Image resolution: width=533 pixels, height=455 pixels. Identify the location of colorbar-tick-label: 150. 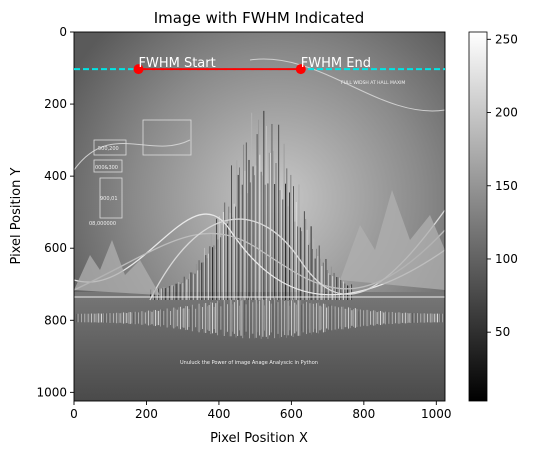
(506, 186).